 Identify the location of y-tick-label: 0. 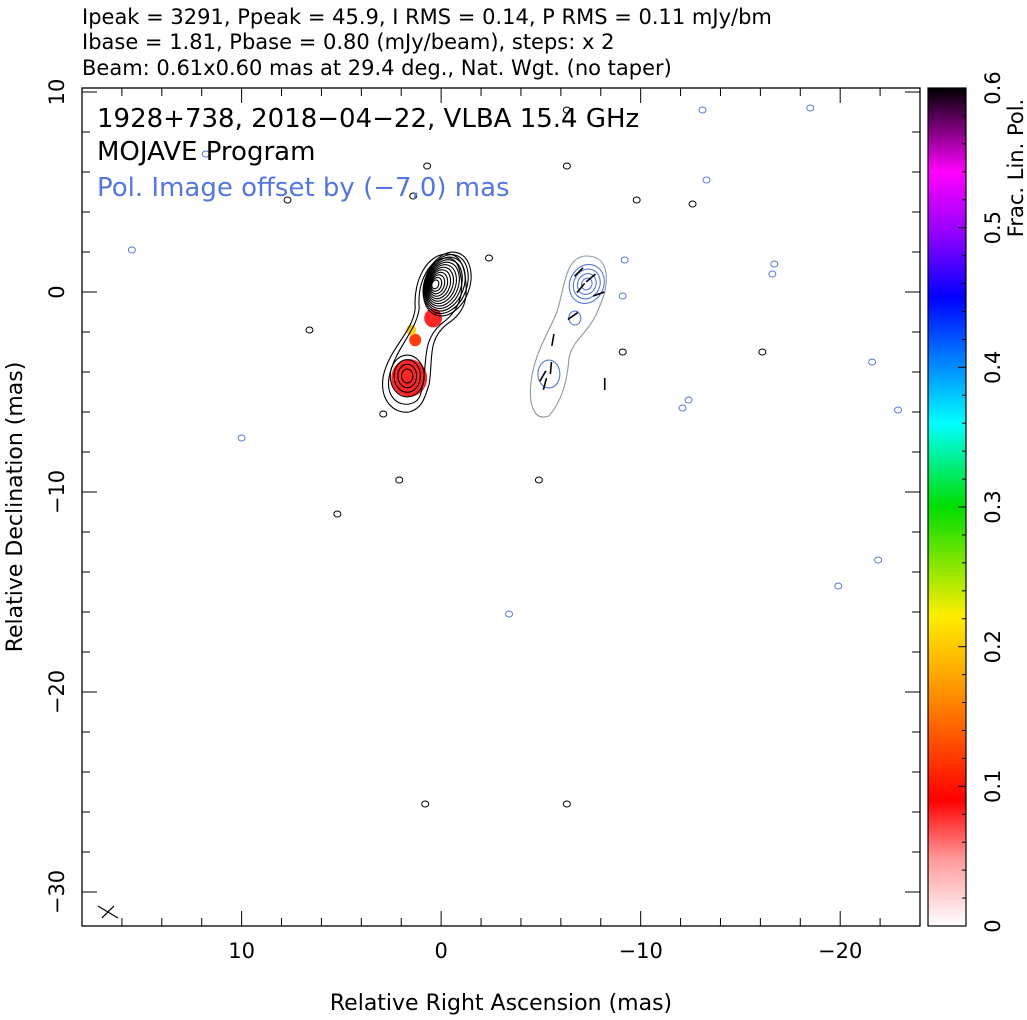
(57, 291).